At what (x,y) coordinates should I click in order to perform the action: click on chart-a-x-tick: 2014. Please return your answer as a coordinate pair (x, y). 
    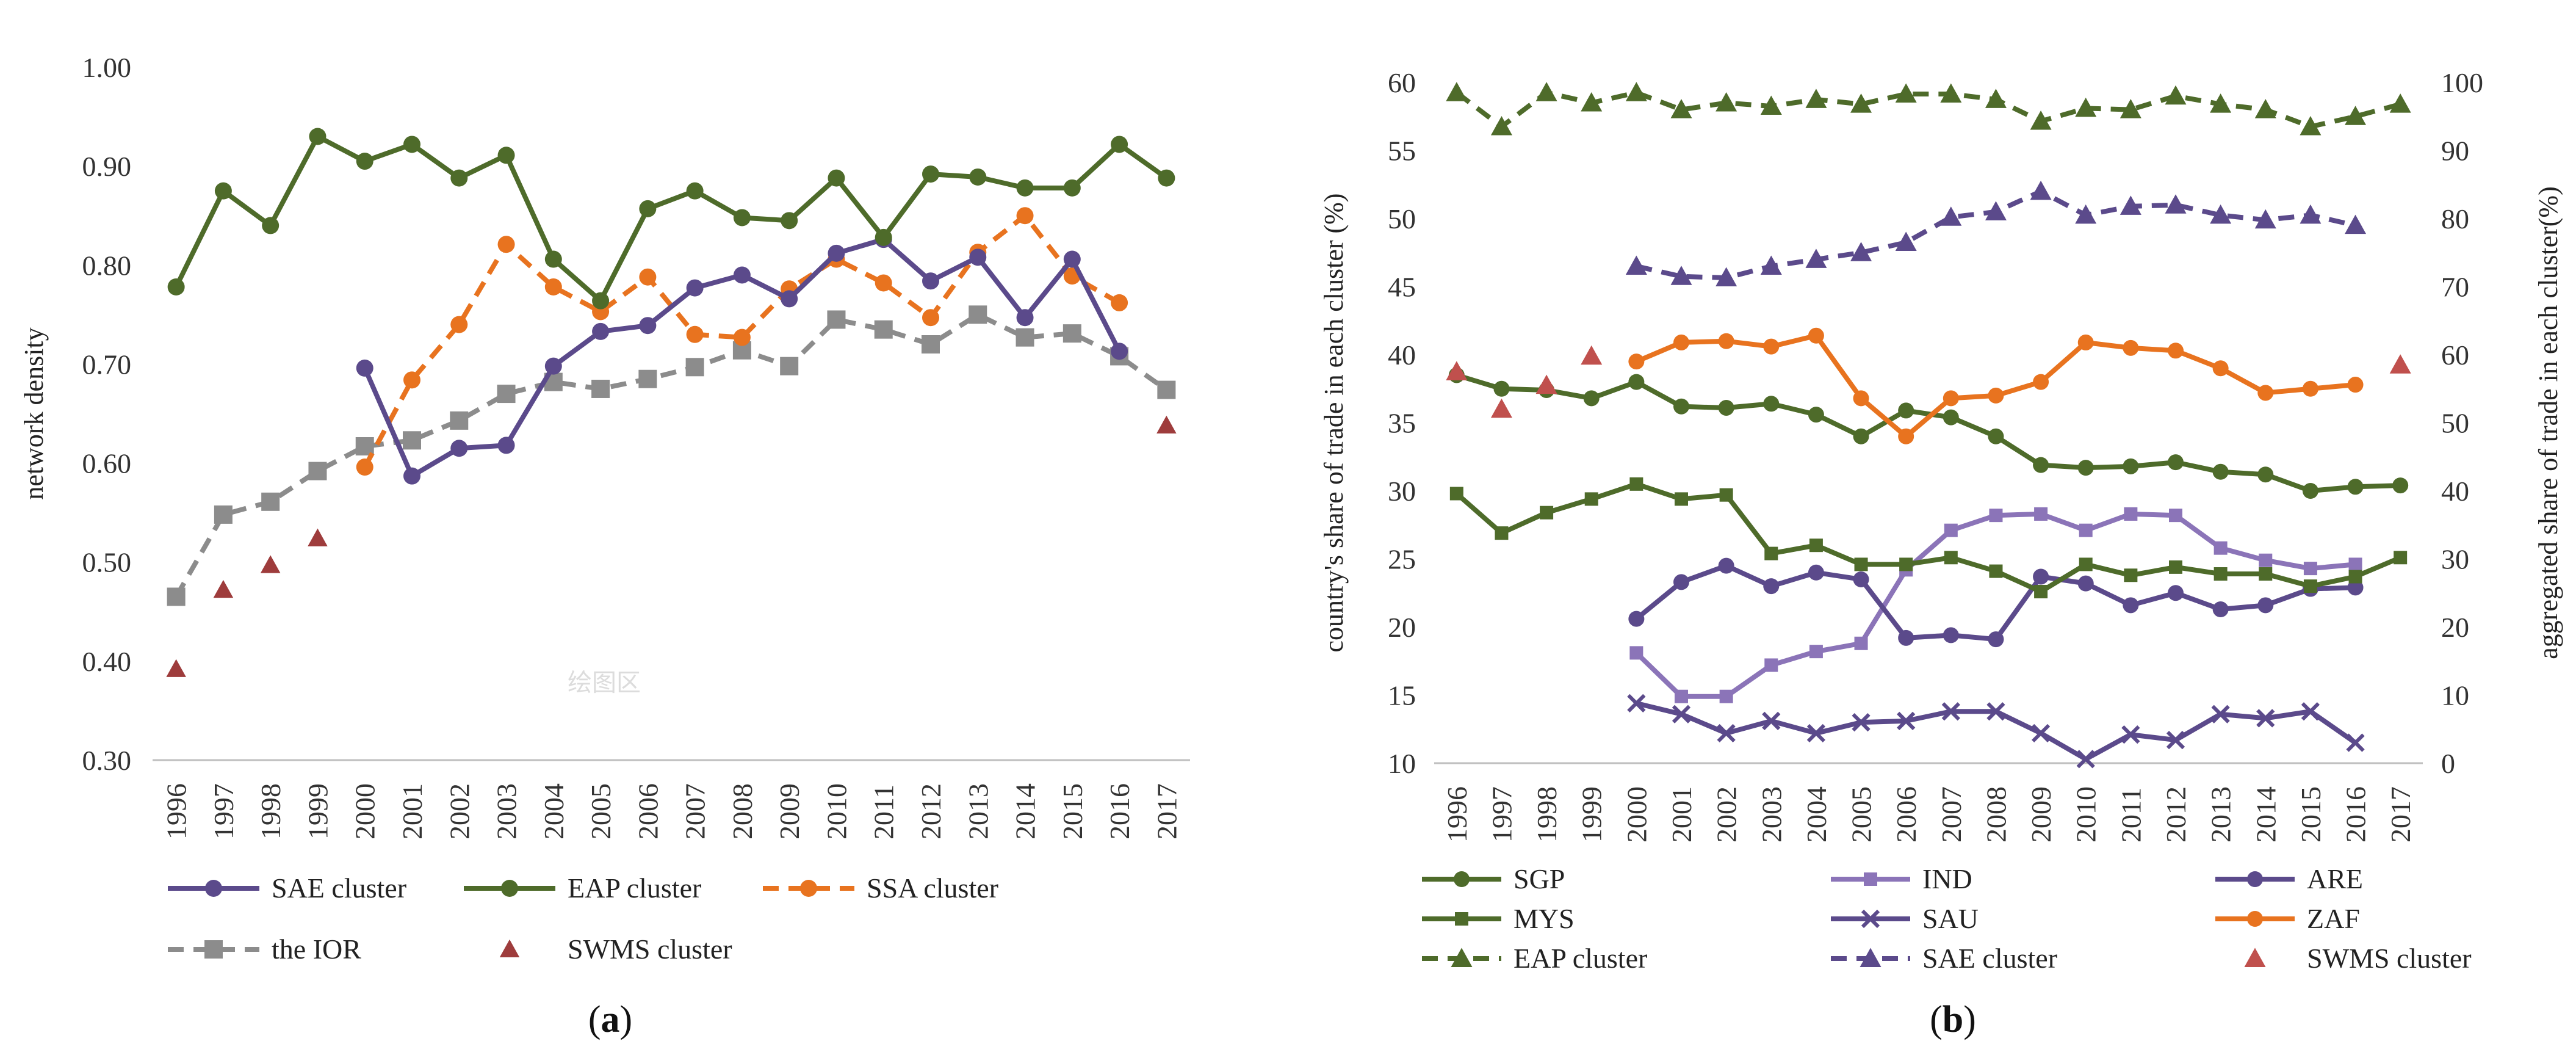
    Looking at the image, I should click on (1025, 811).